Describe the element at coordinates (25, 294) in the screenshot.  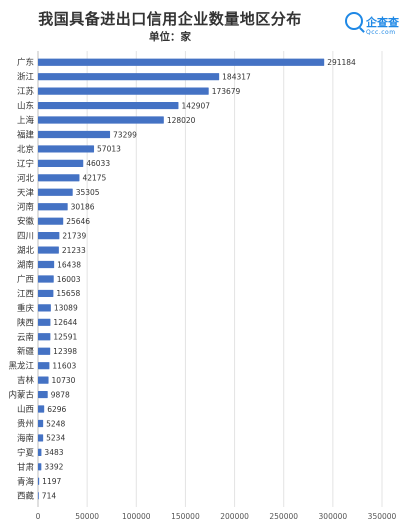
I see `category-label: 江西` at that location.